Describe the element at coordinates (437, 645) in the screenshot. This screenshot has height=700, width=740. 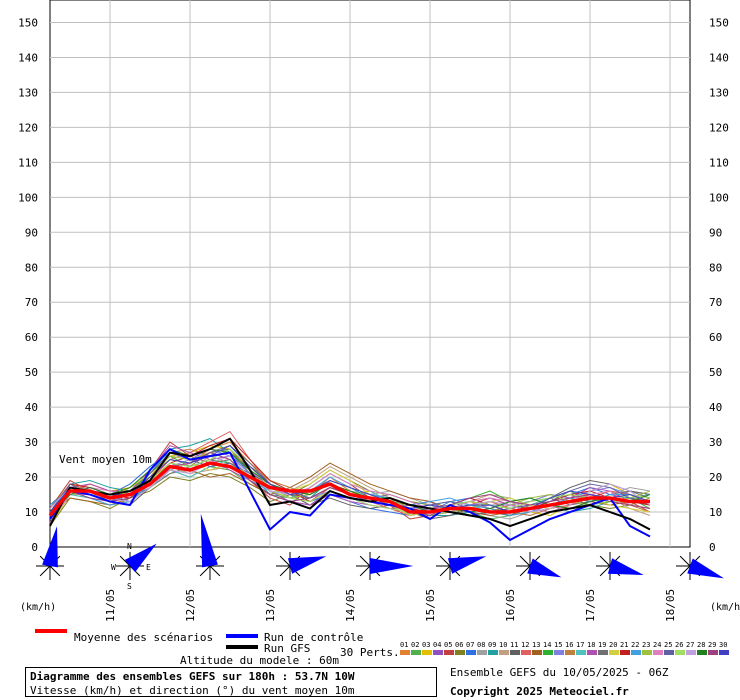
I see `pert-legend-number: 04` at that location.